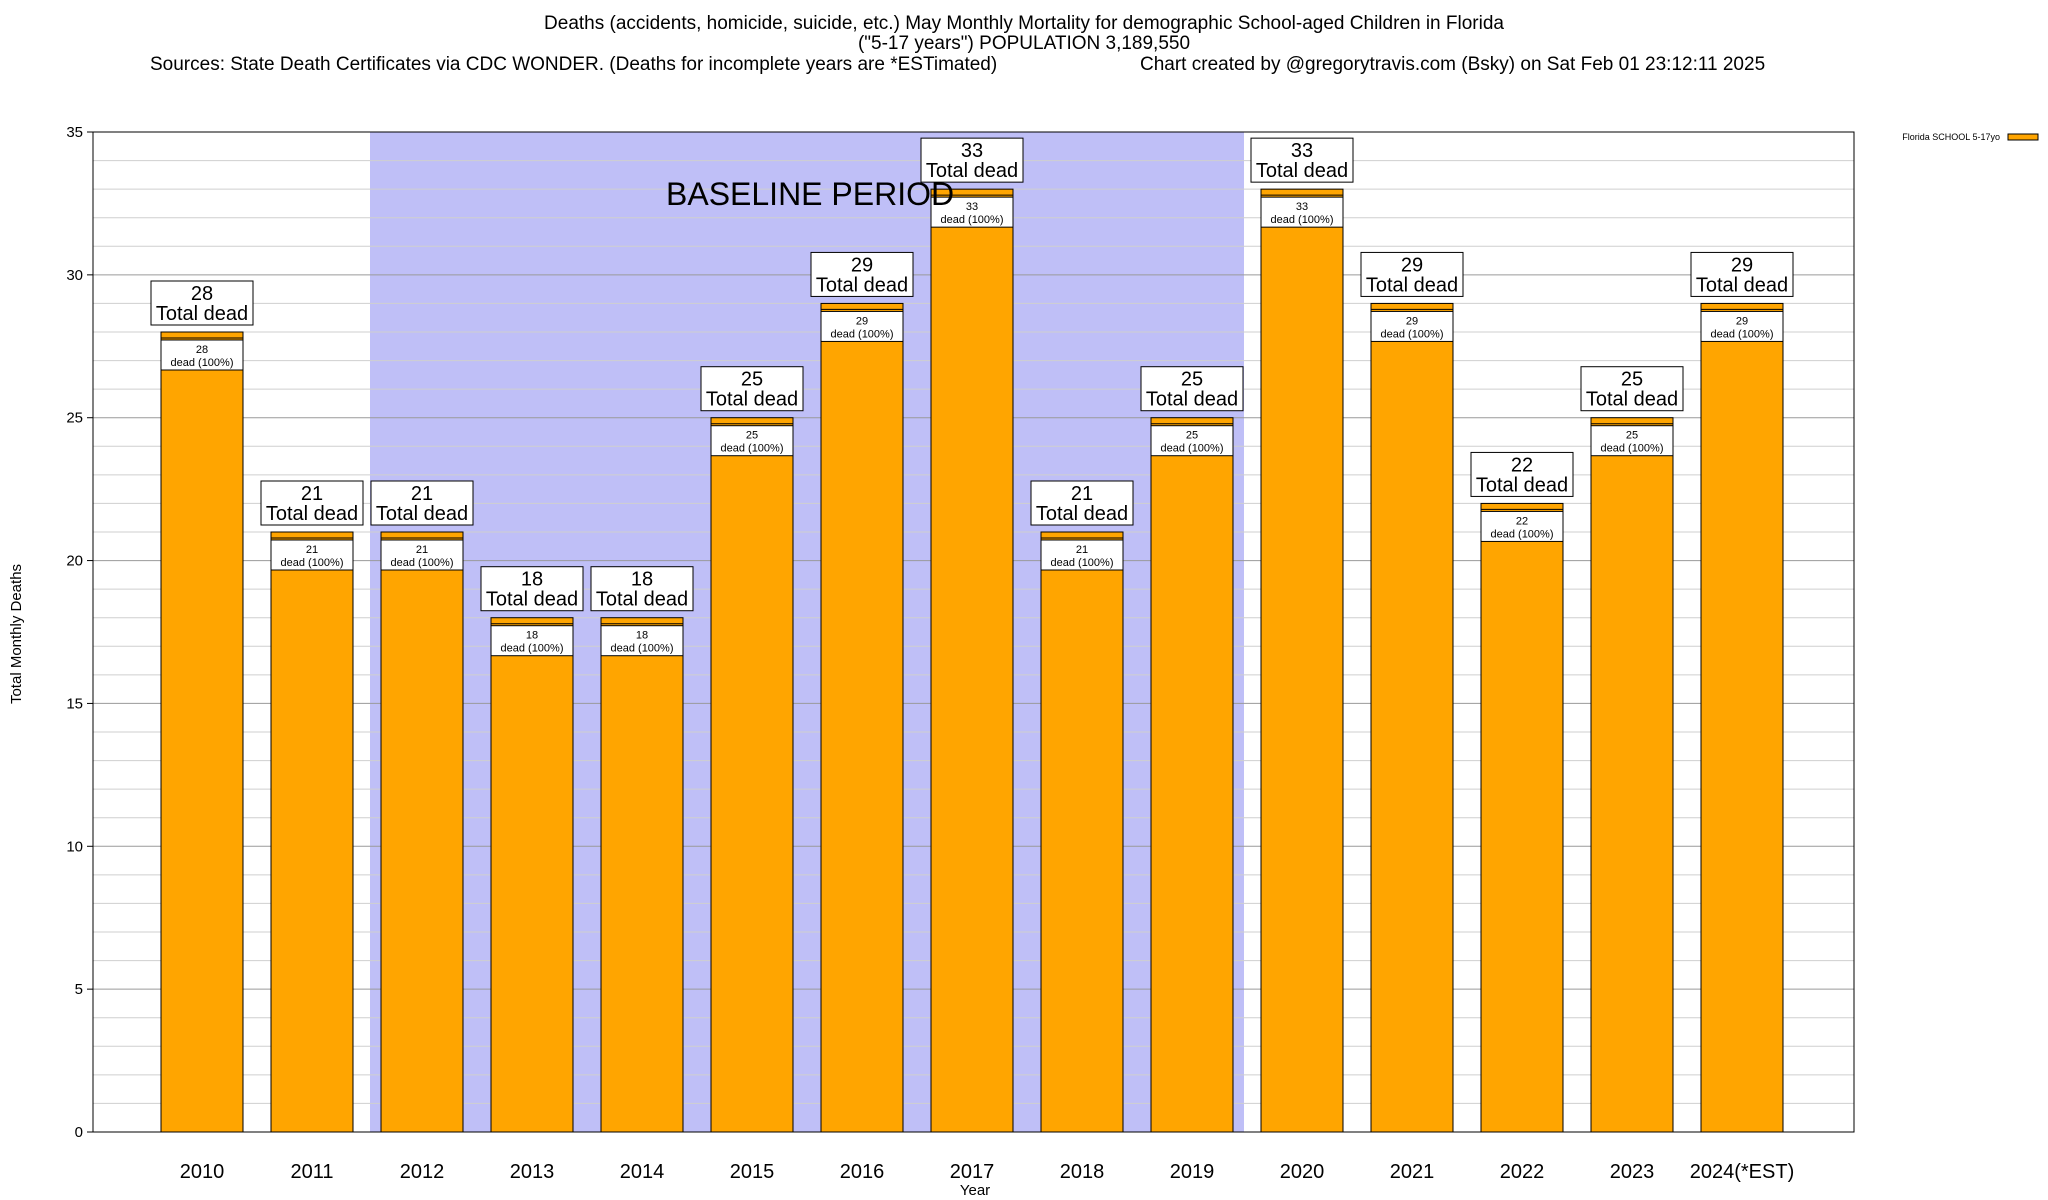 This screenshot has height=1200, width=2048. What do you see at coordinates (1951, 137) in the screenshot?
I see `legend-label: Florida SCHOOL 5-17yo` at bounding box center [1951, 137].